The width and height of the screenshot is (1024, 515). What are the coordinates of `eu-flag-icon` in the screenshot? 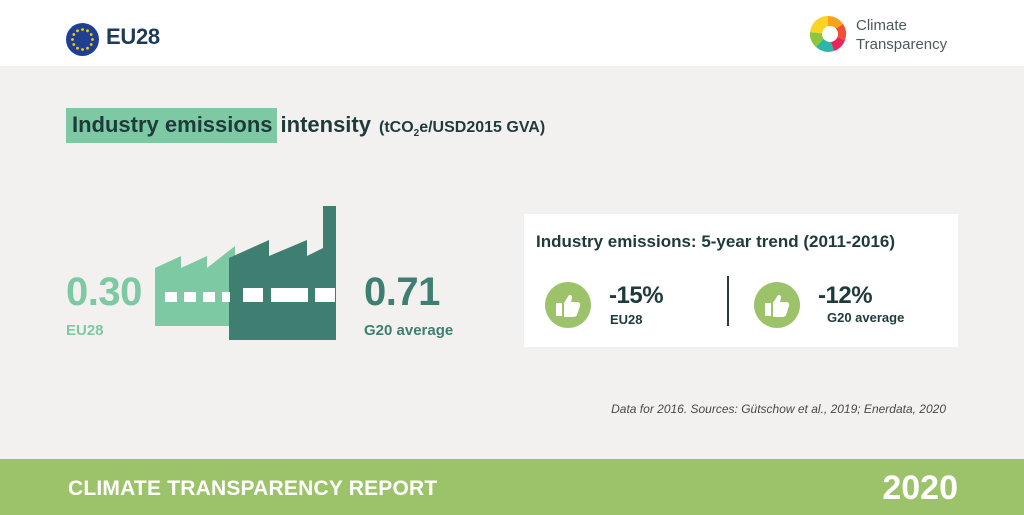 It's located at (82, 39).